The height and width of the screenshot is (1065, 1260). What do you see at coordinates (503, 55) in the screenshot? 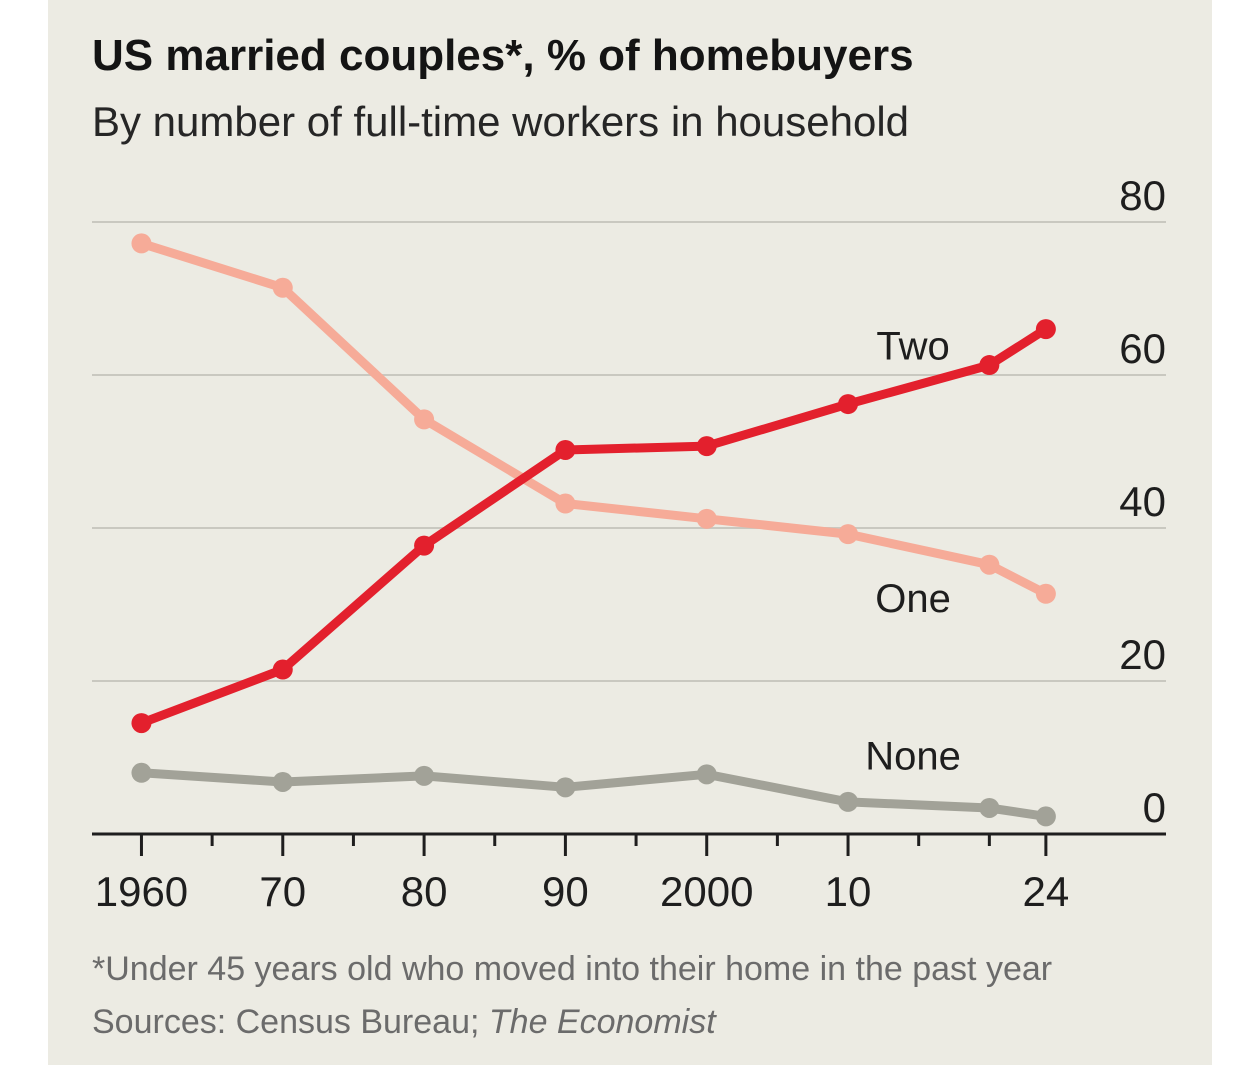
I see `chart-title: US married couples*, % of homebuyers` at bounding box center [503, 55].